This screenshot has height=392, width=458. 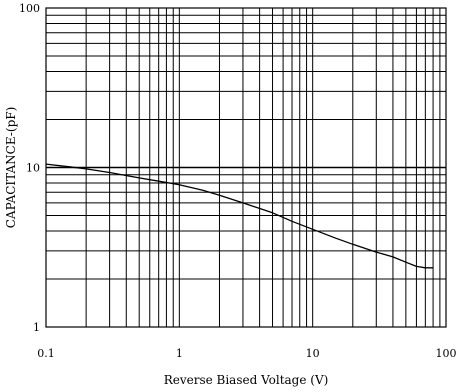 I want to click on y-tick-label: 10, so click(x=33, y=168).